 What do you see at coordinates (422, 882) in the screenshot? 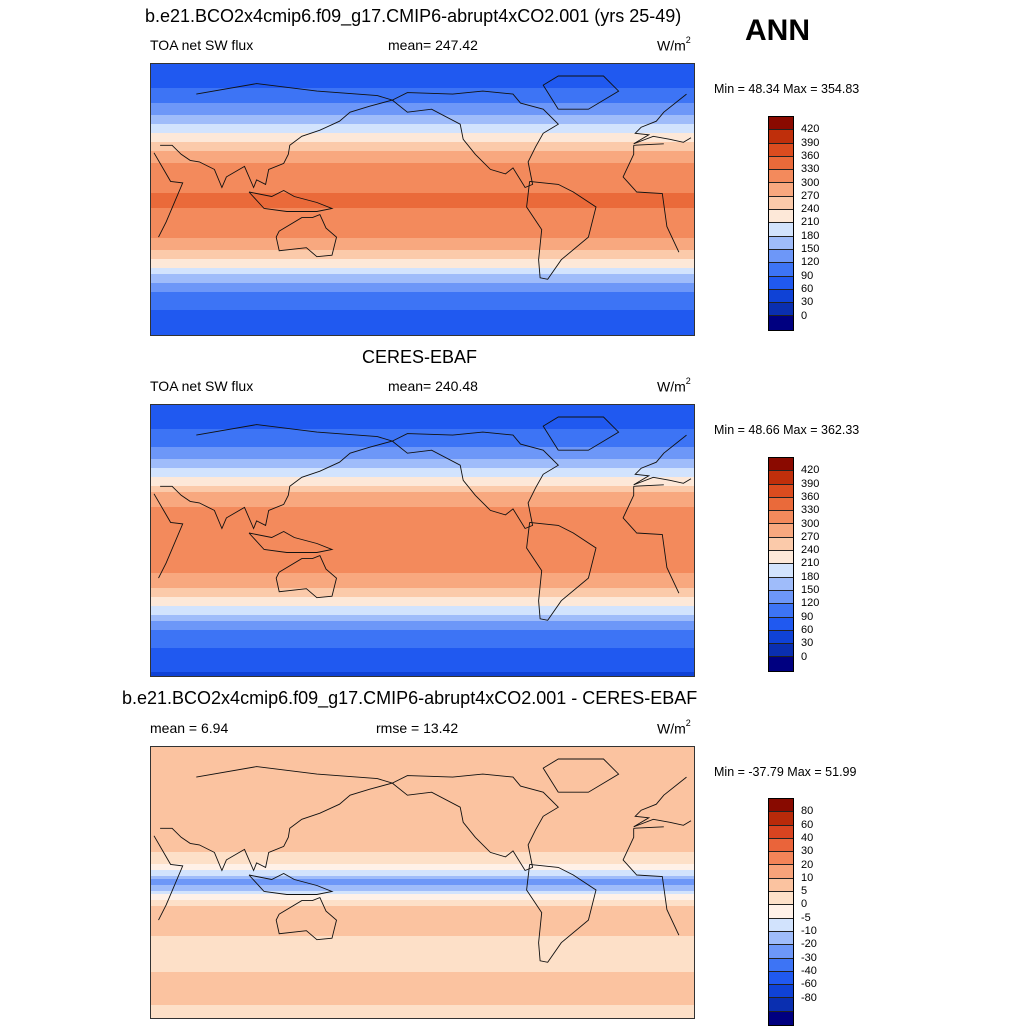
I see `panel3-zonal-bands` at bounding box center [422, 882].